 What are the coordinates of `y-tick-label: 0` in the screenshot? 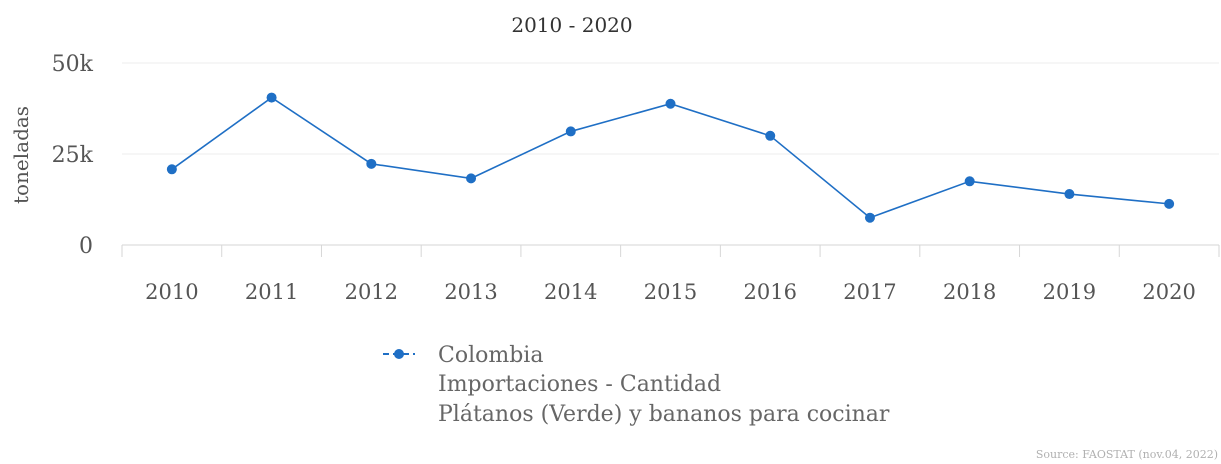 It's located at (86, 246).